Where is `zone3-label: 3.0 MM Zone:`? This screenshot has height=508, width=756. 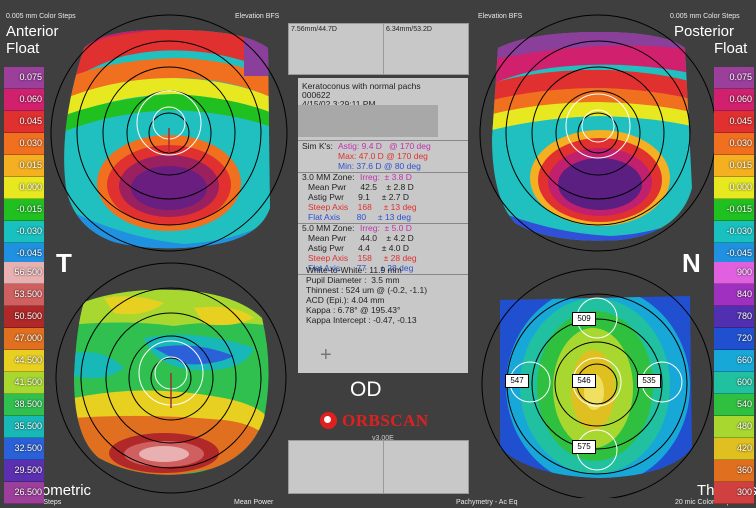
zone3-label: 3.0 MM Zone: is located at coordinates (328, 177).